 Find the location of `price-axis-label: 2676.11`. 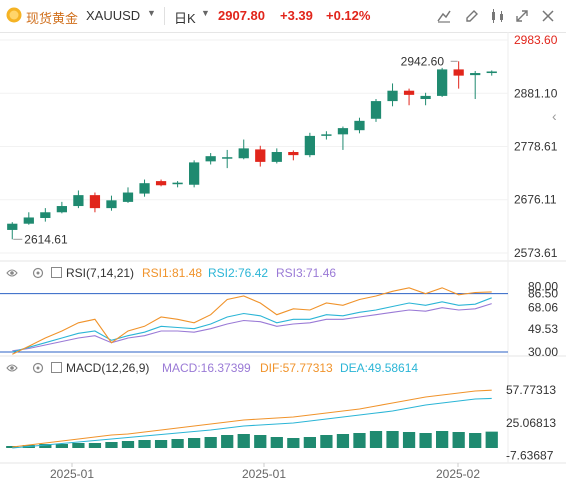

price-axis-label: 2676.11 is located at coordinates (535, 200).